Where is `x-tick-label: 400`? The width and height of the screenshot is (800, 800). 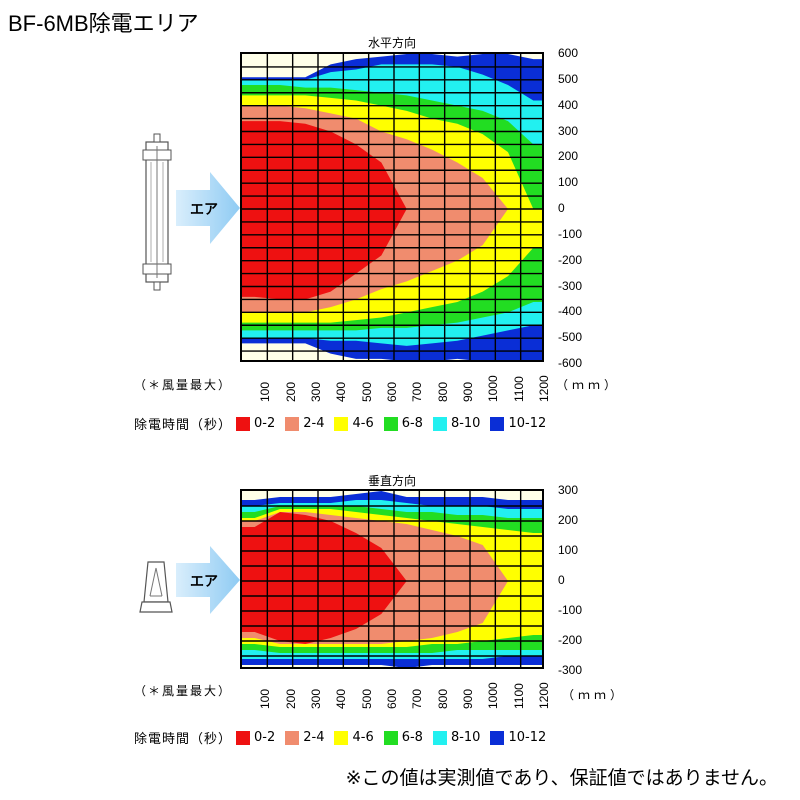
x-tick-label: 400 is located at coordinates (341, 698).